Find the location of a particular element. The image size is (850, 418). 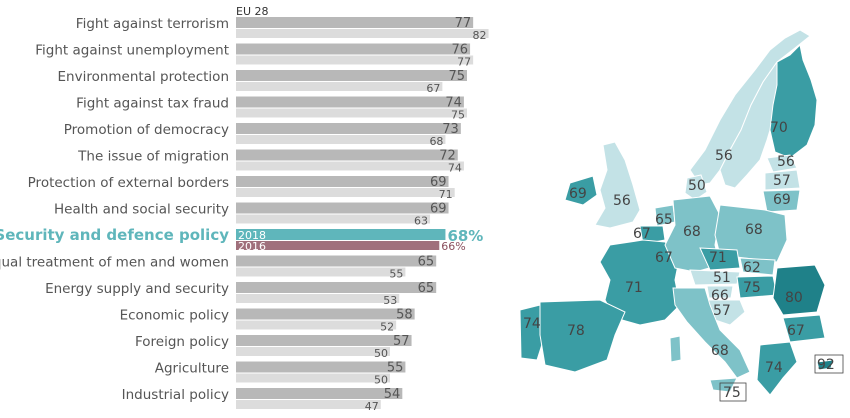

map-value-hungary: 75 is located at coordinates (752, 288).